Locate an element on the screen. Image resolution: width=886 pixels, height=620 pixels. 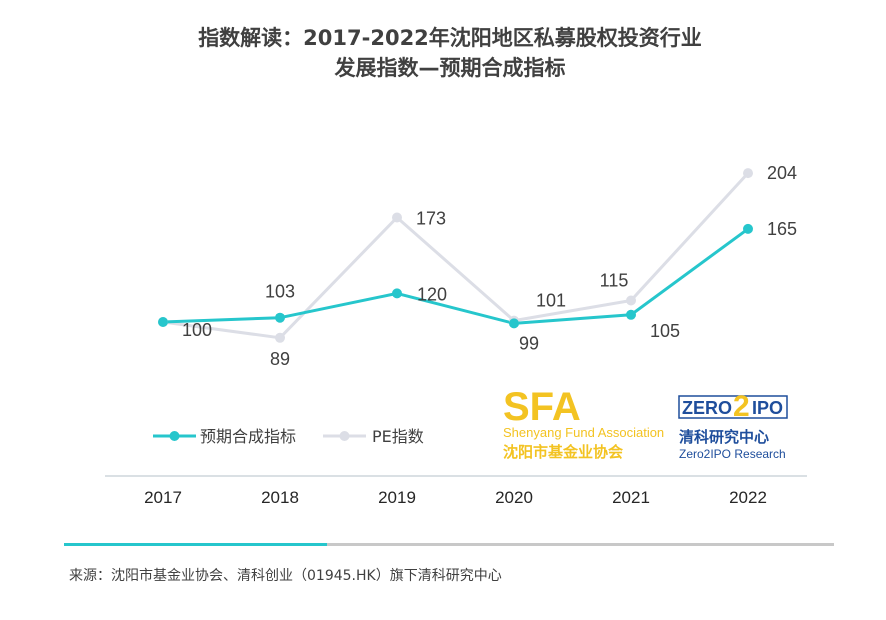
zero2ipo-logo-frame is located at coordinates (733, 407).